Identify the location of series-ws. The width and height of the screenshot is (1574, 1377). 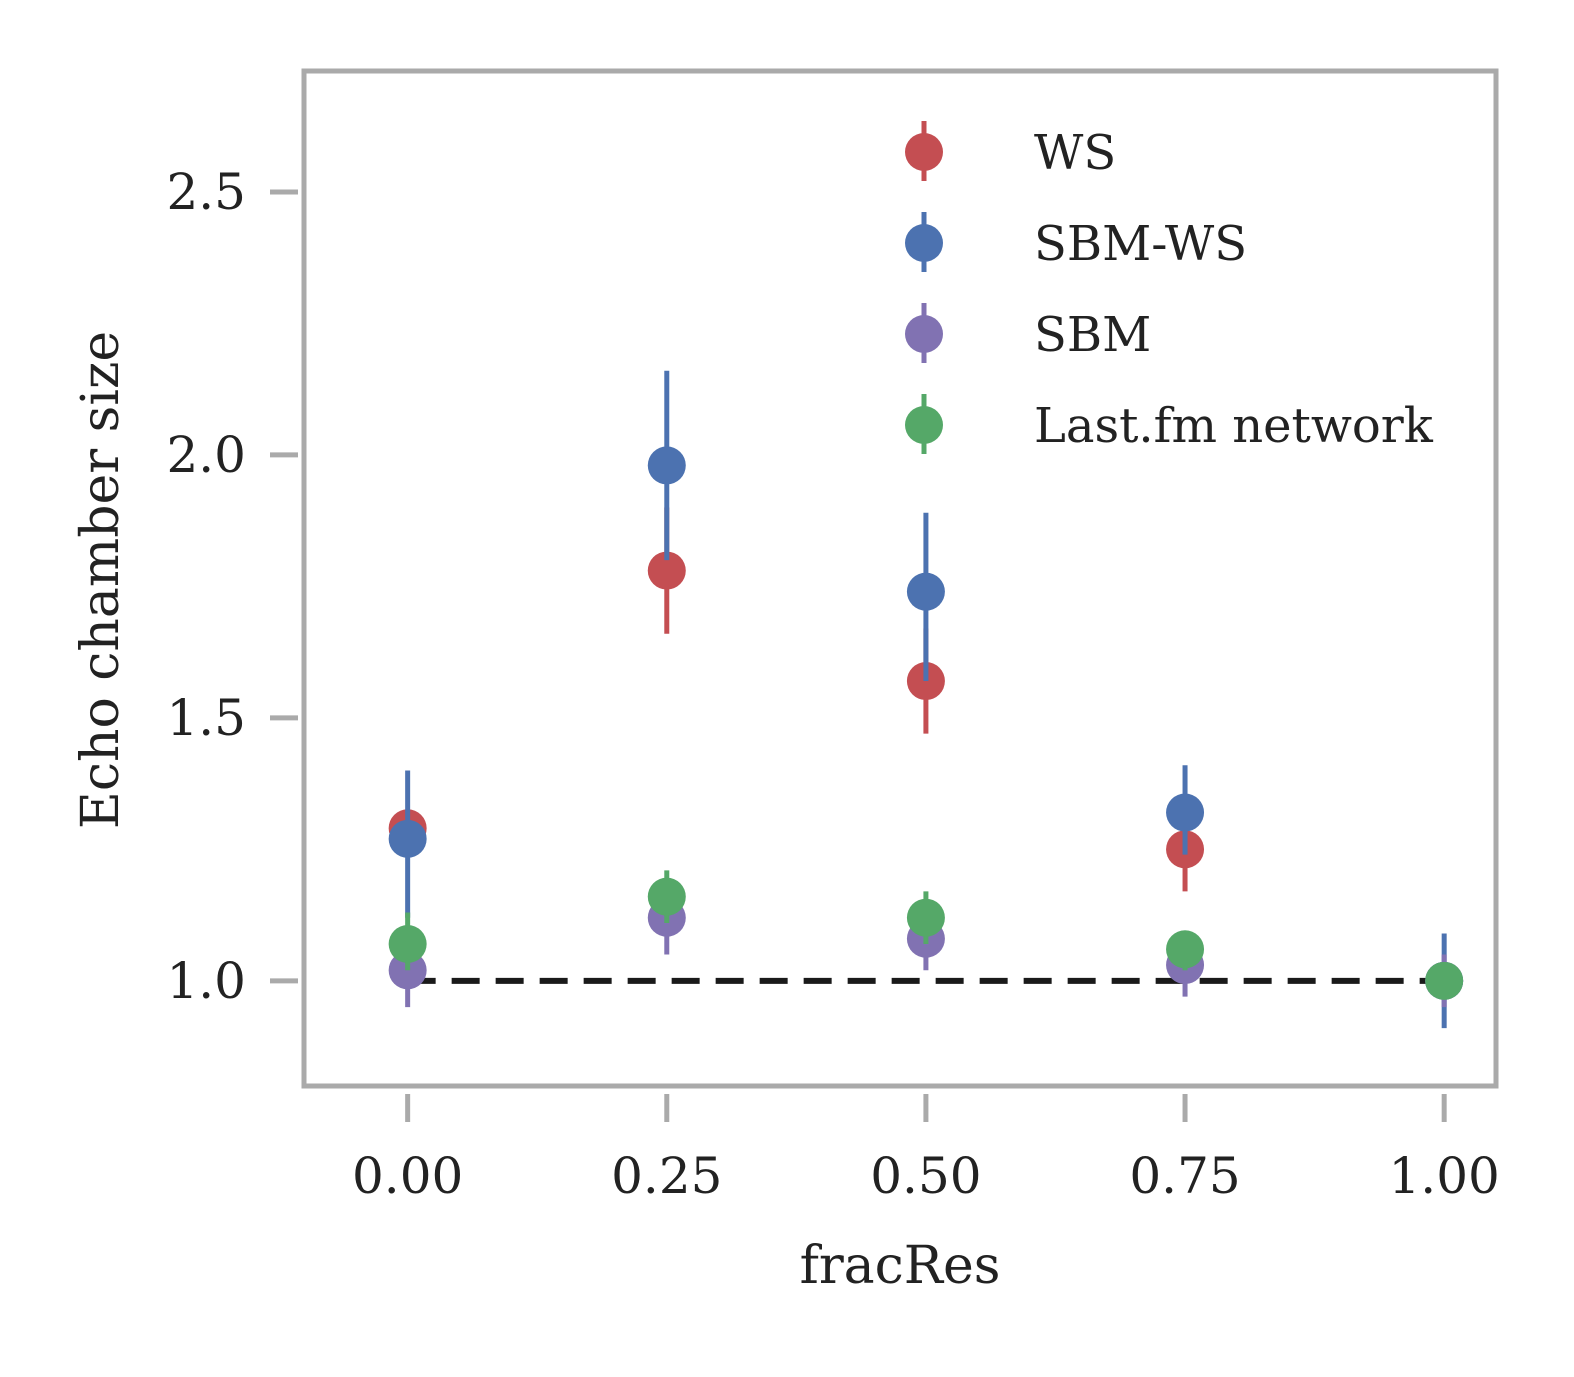
(796, 699).